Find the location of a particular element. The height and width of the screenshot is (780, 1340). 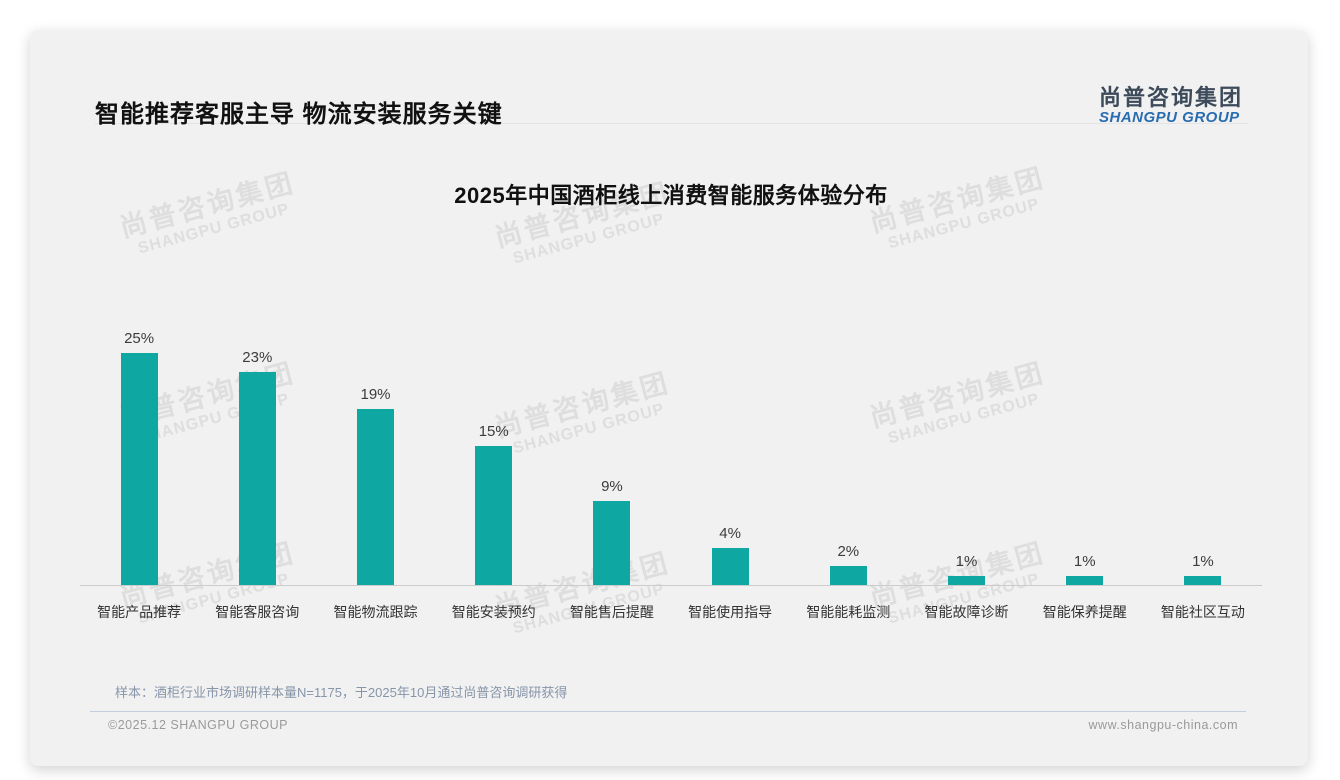

bar-column: 9% is located at coordinates (612, 531).